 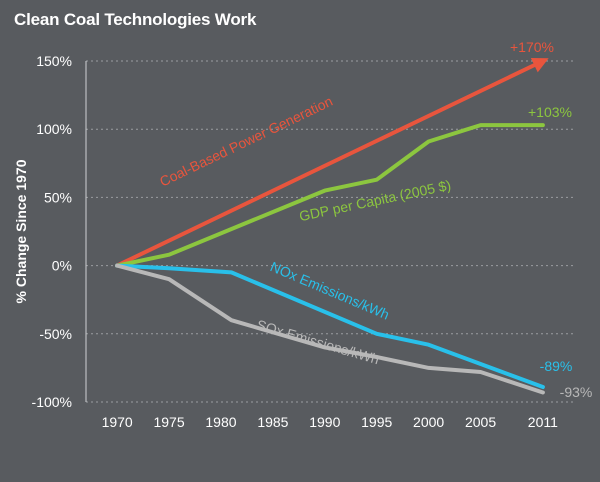 What do you see at coordinates (62, 266) in the screenshot?
I see `y-tick-label: 0%` at bounding box center [62, 266].